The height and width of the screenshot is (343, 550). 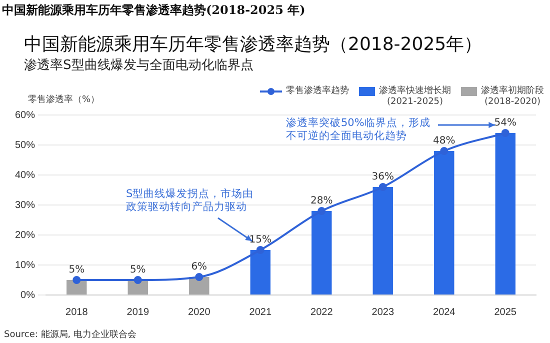 What do you see at coordinates (25, 115) in the screenshot?
I see `y-tick-label: 60%` at bounding box center [25, 115].